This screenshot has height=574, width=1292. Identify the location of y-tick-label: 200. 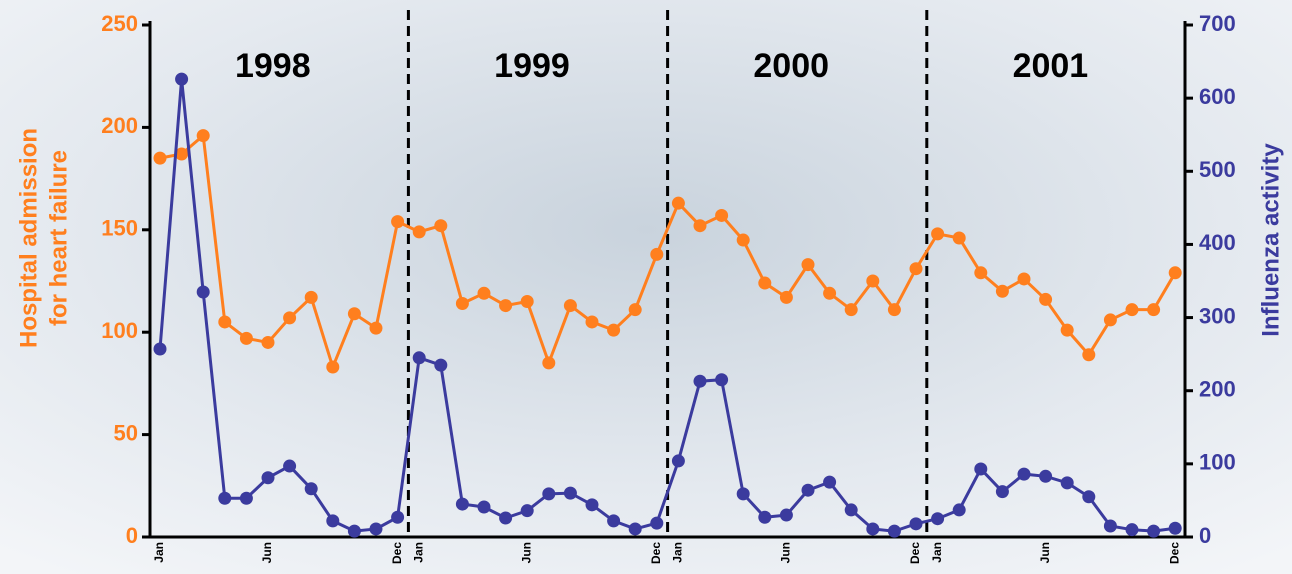
(119, 125).